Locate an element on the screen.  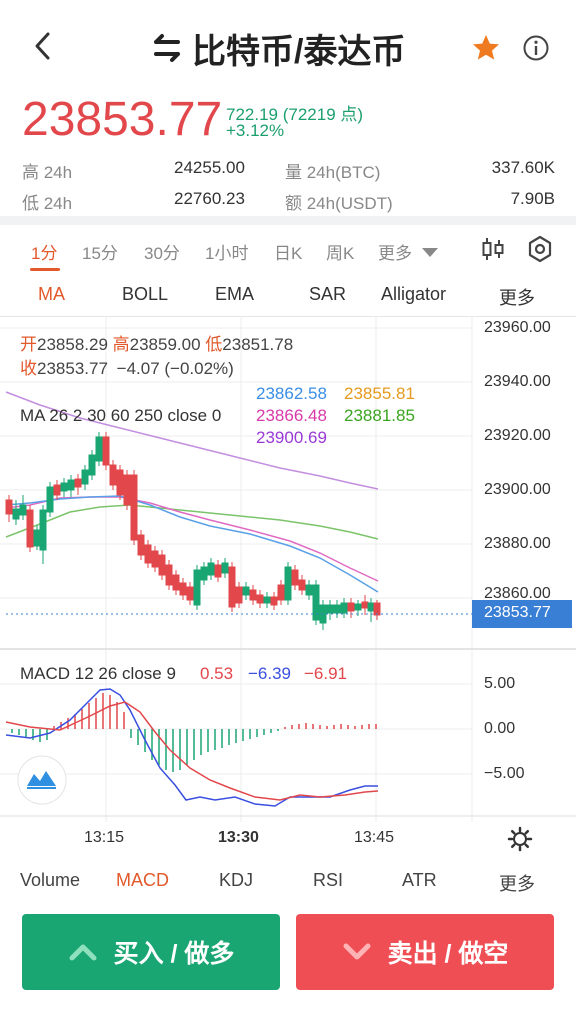
price-axis-tick: 23940.00 is located at coordinates (517, 381).